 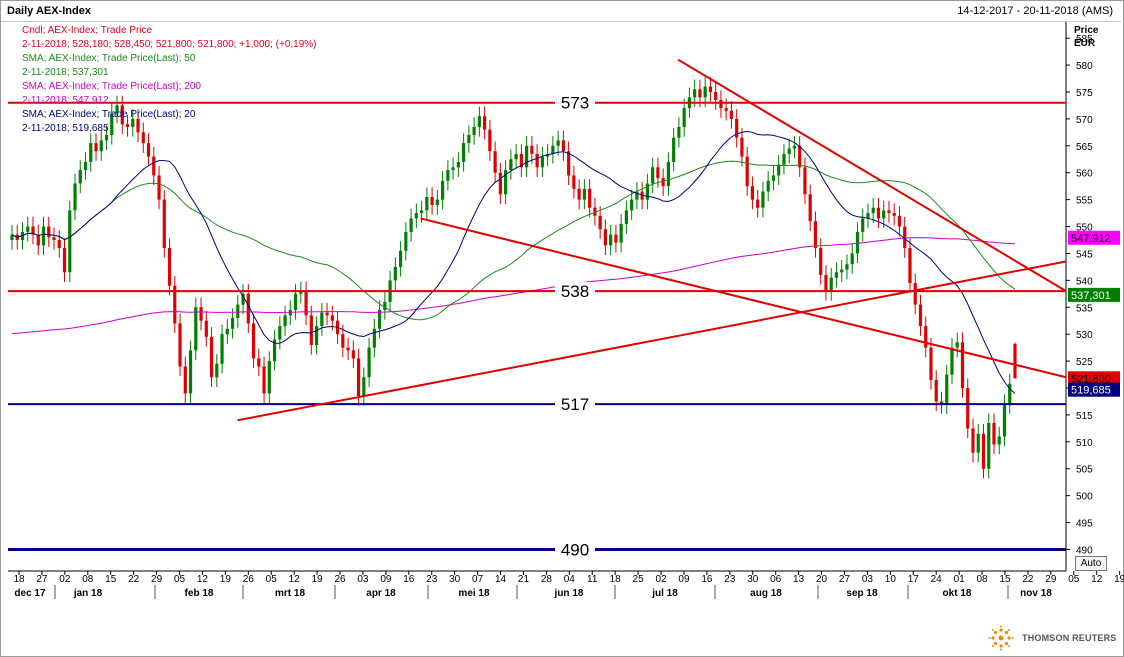 I want to click on x-tick-label: 13, so click(x=799, y=579).